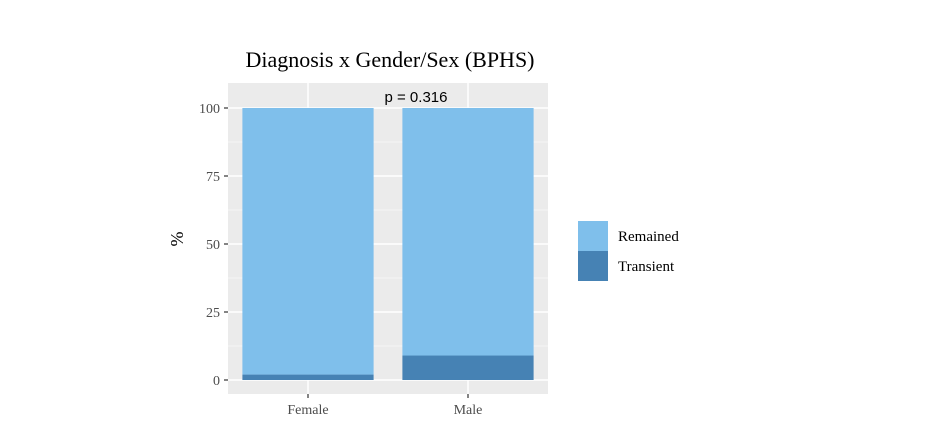  I want to click on y-axis-label: %, so click(177, 239).